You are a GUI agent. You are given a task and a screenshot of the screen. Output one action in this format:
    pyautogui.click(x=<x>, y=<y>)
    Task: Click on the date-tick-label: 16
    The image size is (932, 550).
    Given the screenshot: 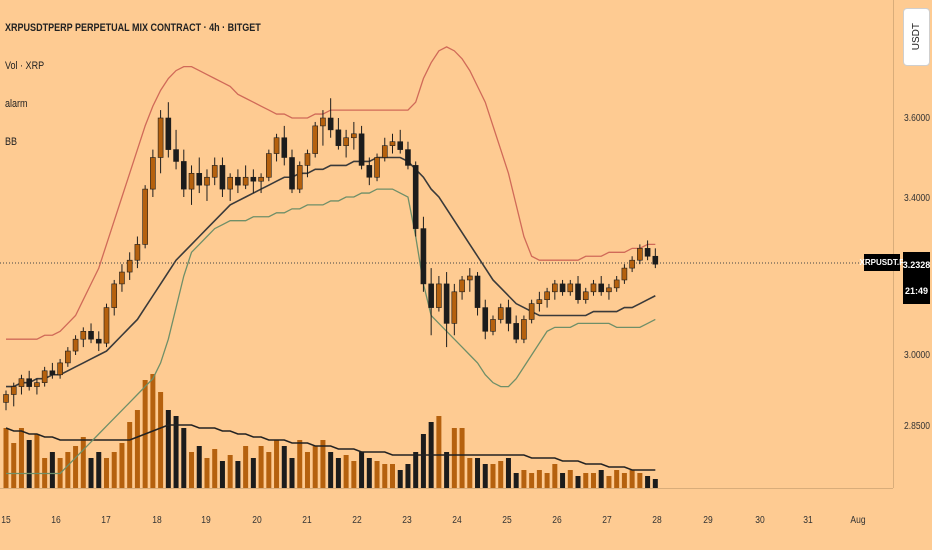 What is the action you would take?
    pyautogui.click(x=56, y=520)
    